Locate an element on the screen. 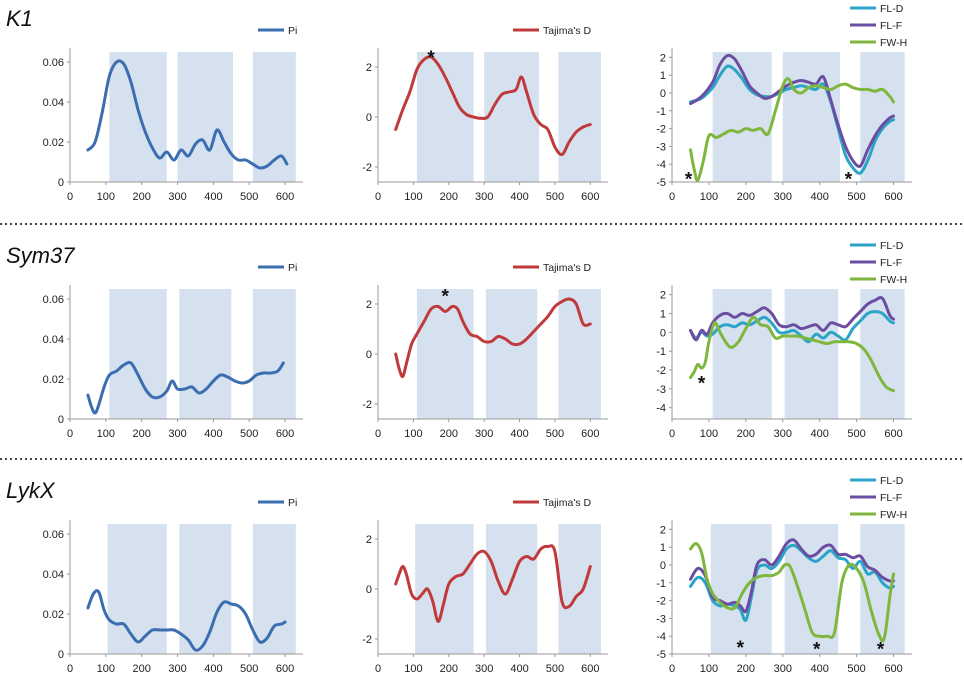 This screenshot has width=964, height=685. legend-label: FL-D is located at coordinates (892, 481).